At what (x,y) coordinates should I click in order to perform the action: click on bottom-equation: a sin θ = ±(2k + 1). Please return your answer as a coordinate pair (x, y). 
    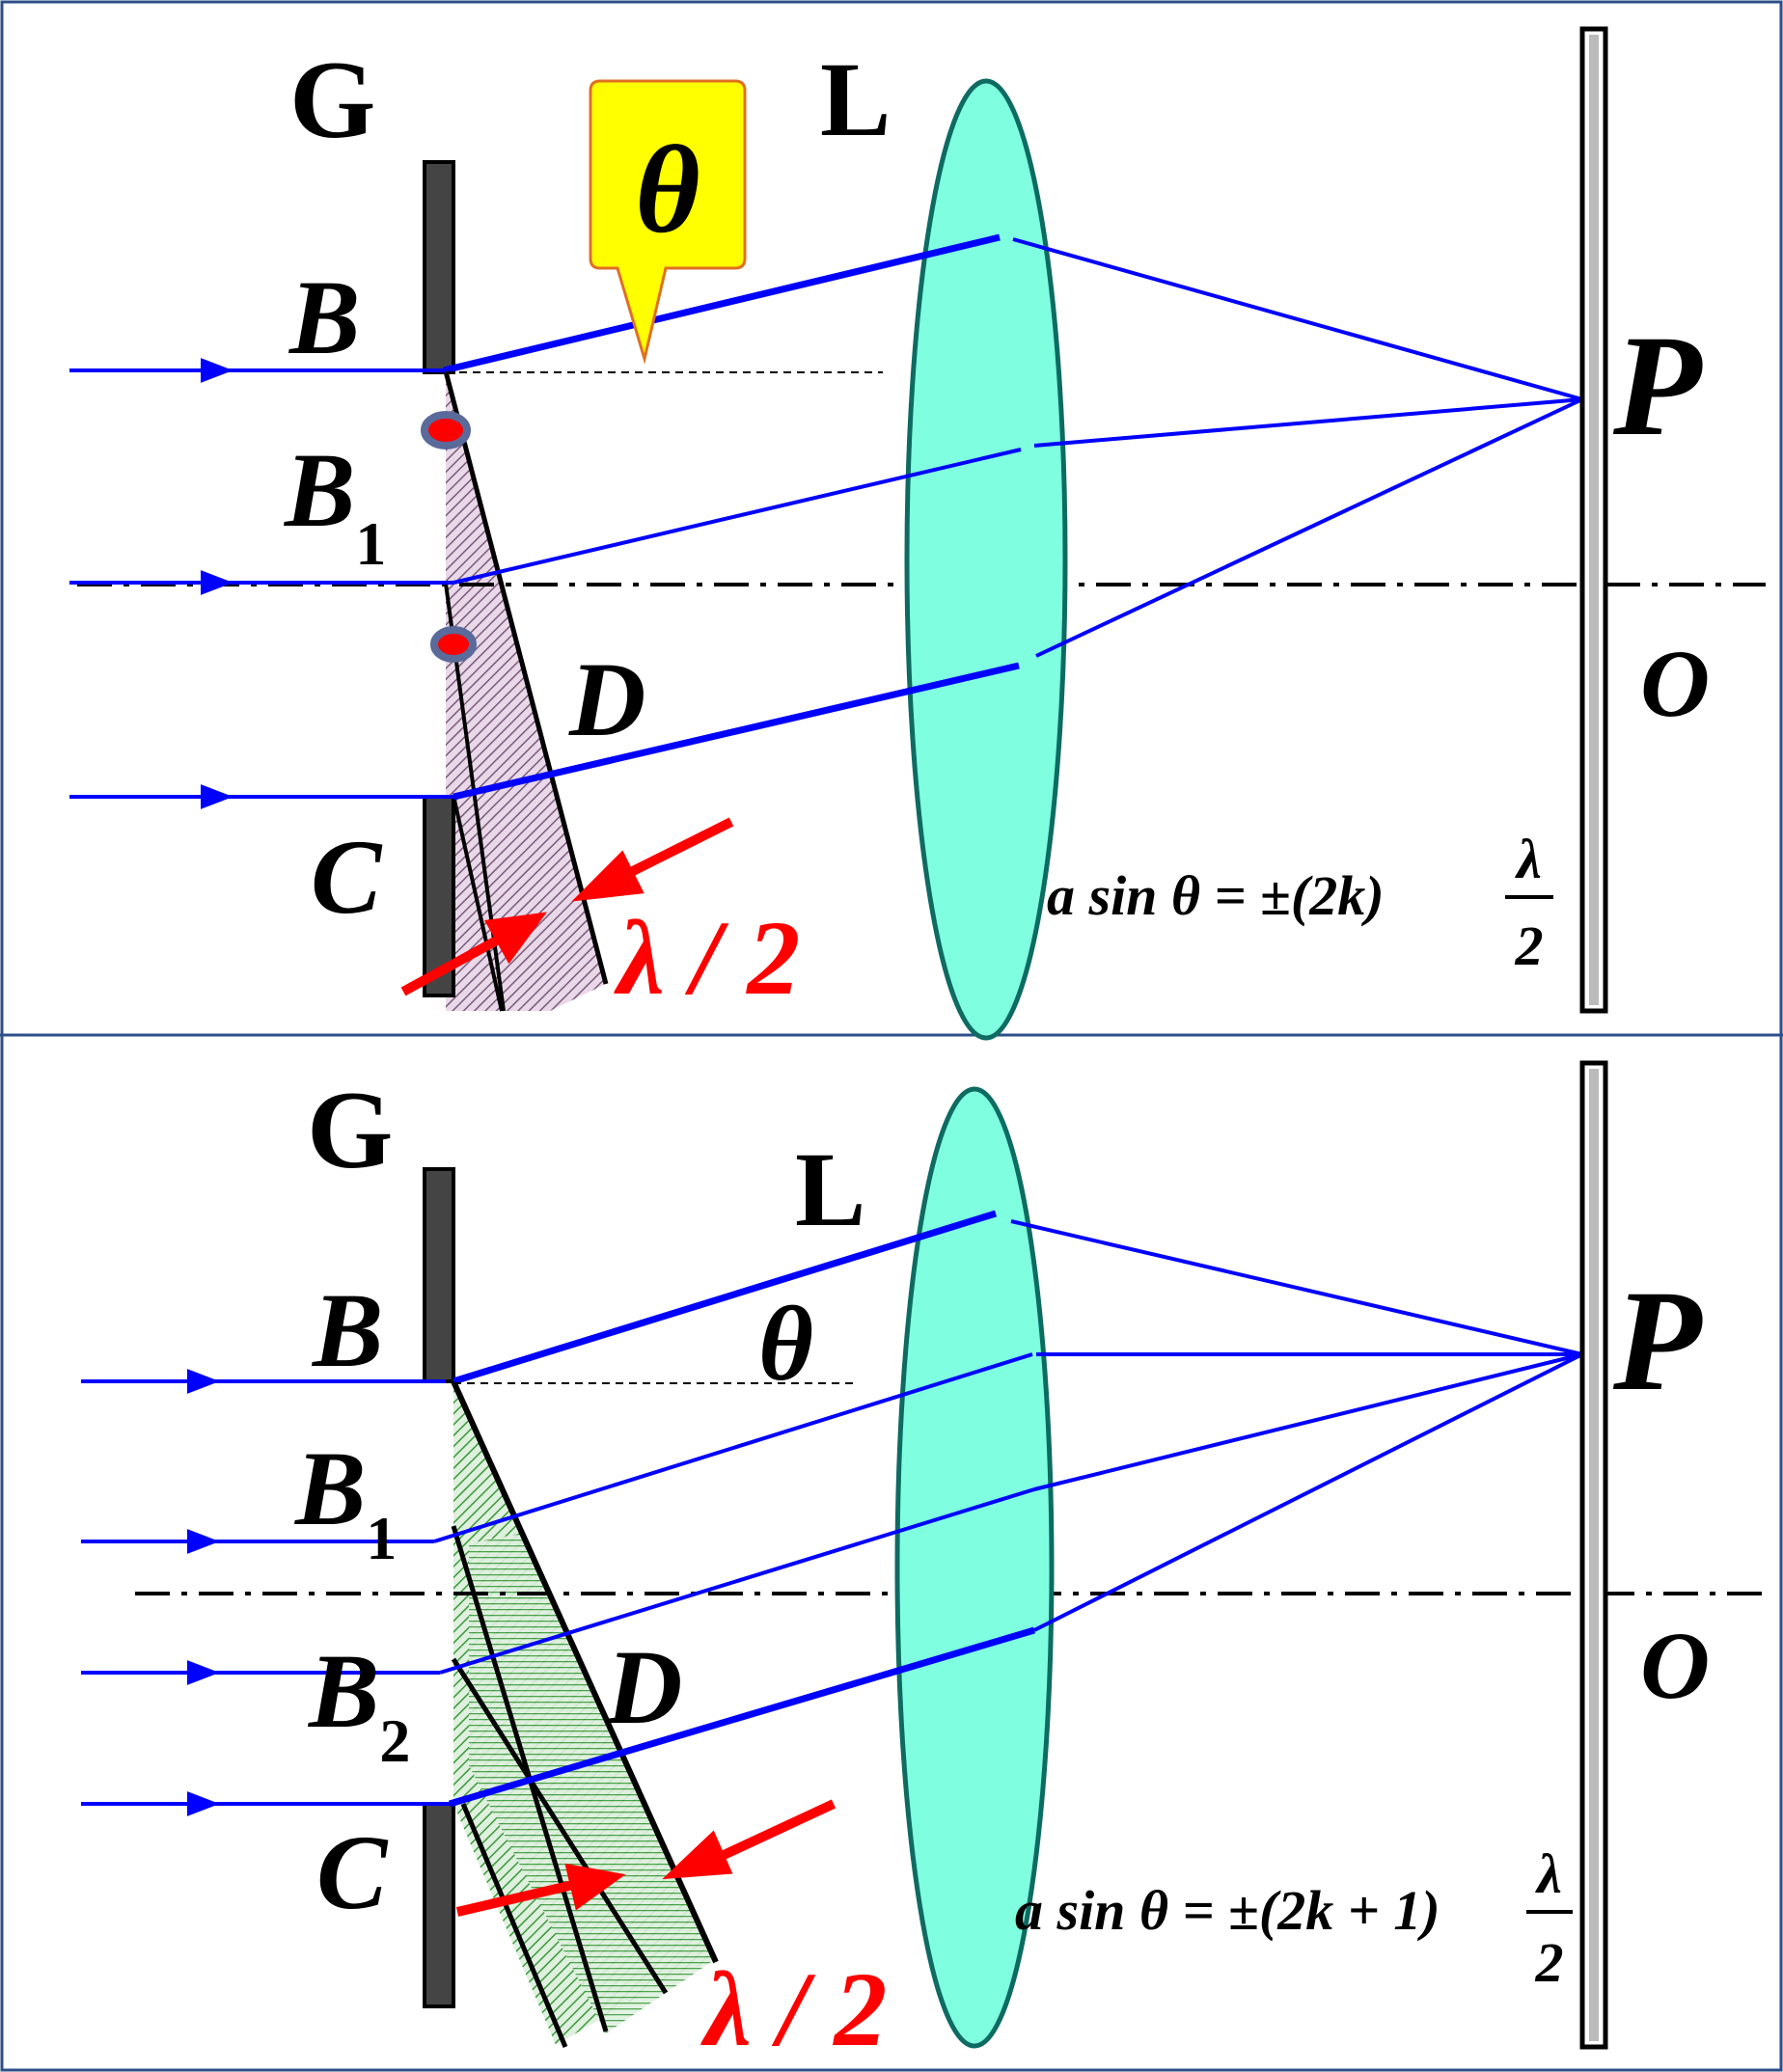
    Looking at the image, I should click on (1227, 1910).